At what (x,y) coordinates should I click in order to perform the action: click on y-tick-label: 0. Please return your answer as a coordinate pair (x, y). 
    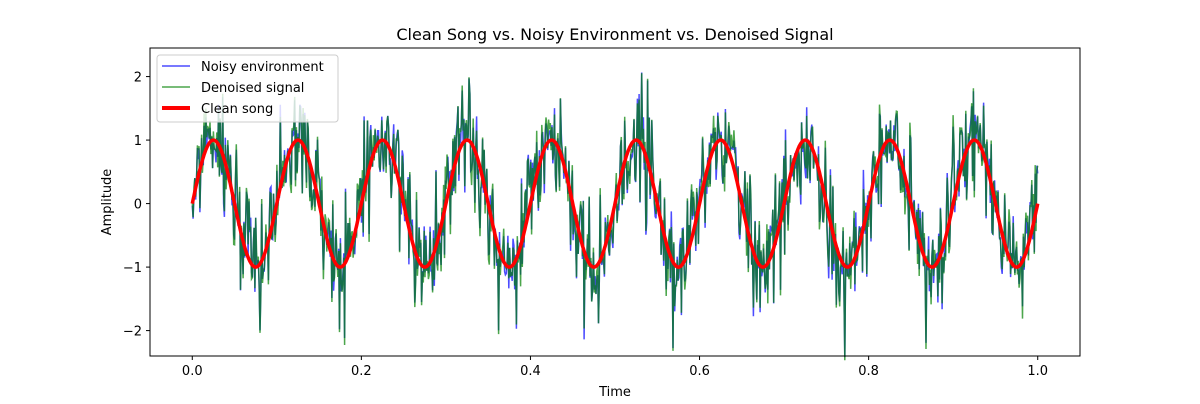
    Looking at the image, I should click on (138, 205).